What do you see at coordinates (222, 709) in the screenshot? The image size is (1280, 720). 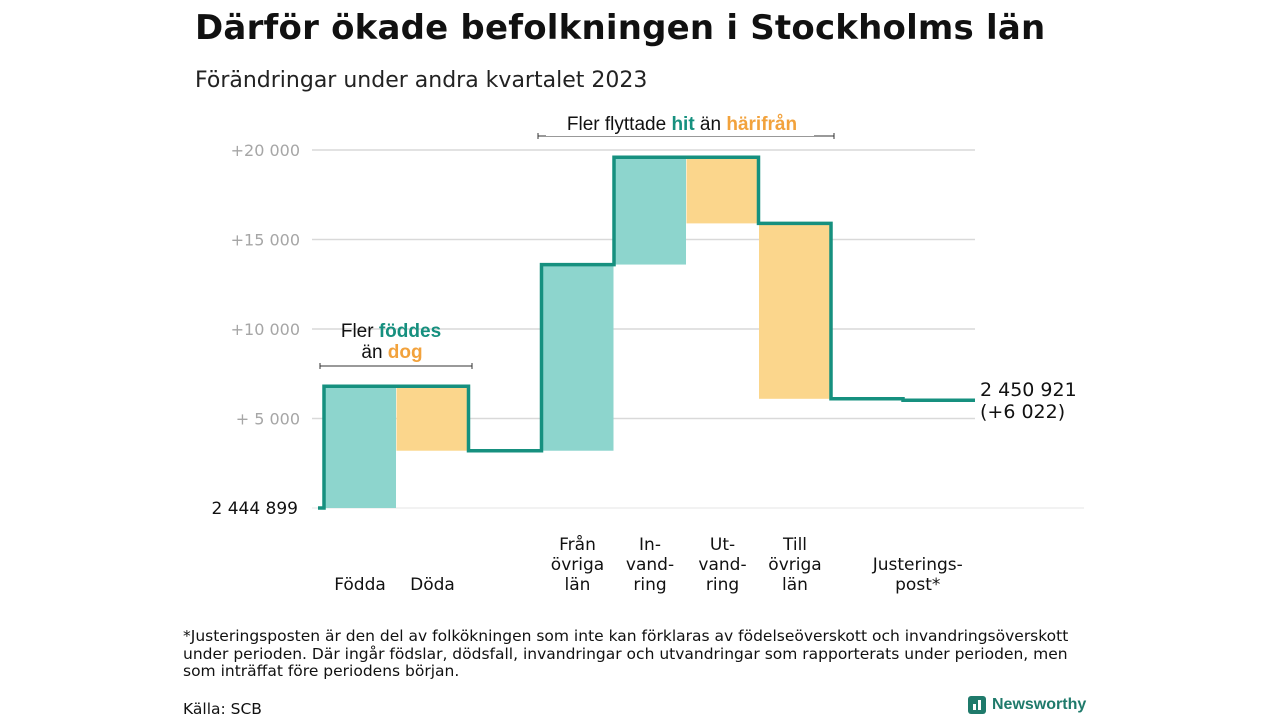 I see `source-text: Källa: SCB` at bounding box center [222, 709].